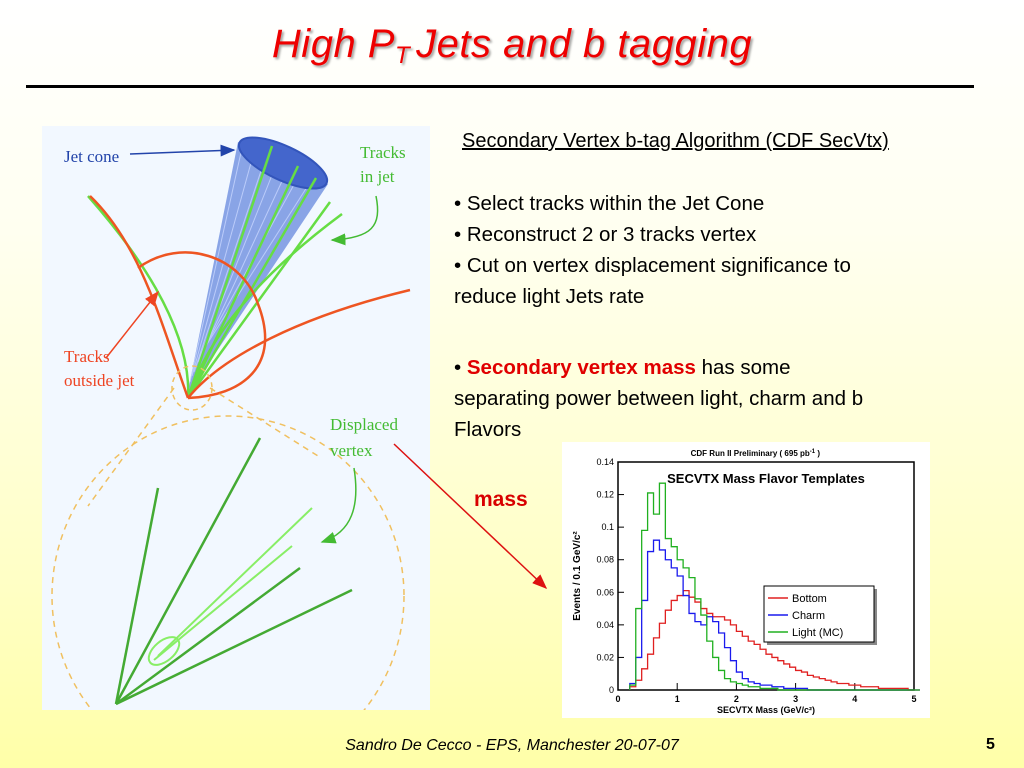 The image size is (1024, 768). Describe the element at coordinates (774, 640) in the screenshot. I see `series-bottom` at that location.